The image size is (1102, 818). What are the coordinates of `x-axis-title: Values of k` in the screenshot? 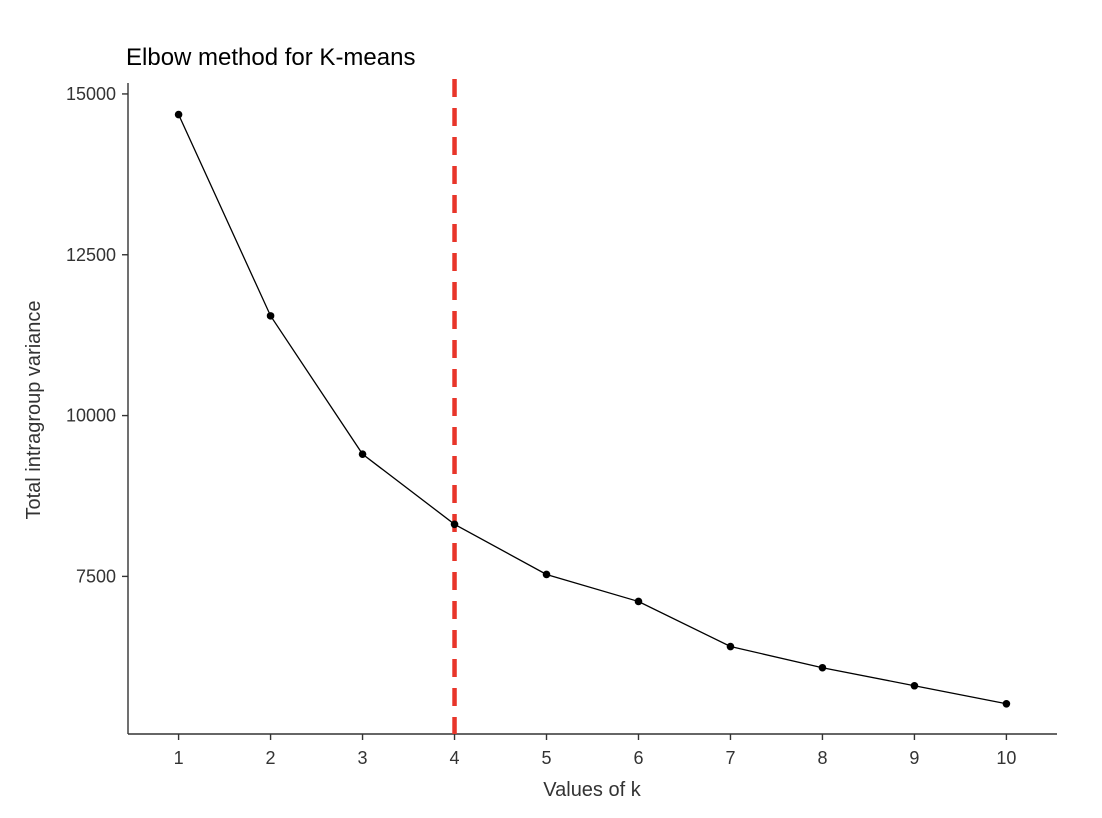 It's located at (592, 790).